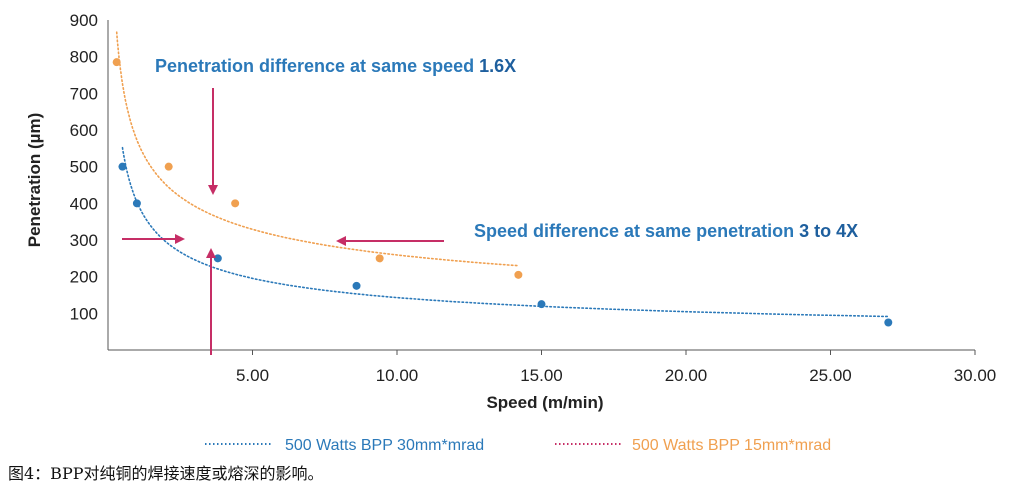 The image size is (1035, 494). I want to click on y-tick-label: 700, so click(84, 93).